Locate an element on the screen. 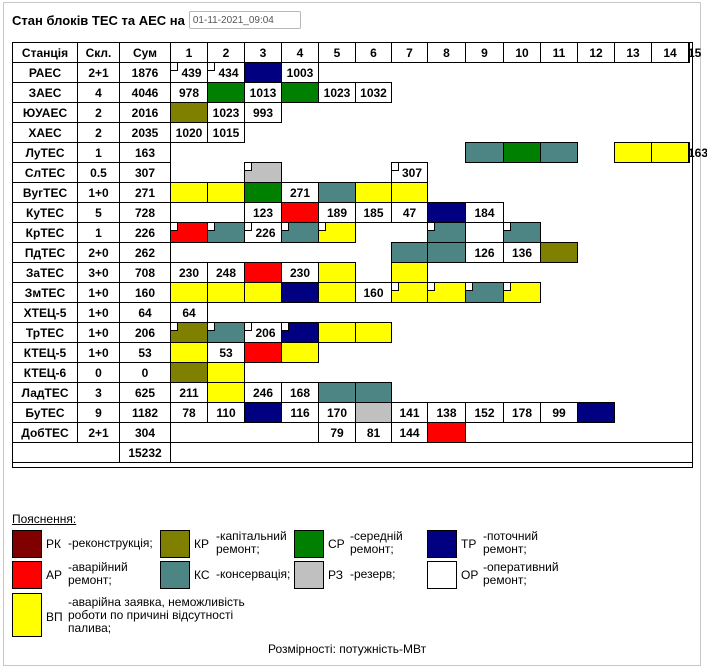 This screenshot has width=707, height=669. station-sum: 1876 is located at coordinates (145, 72).